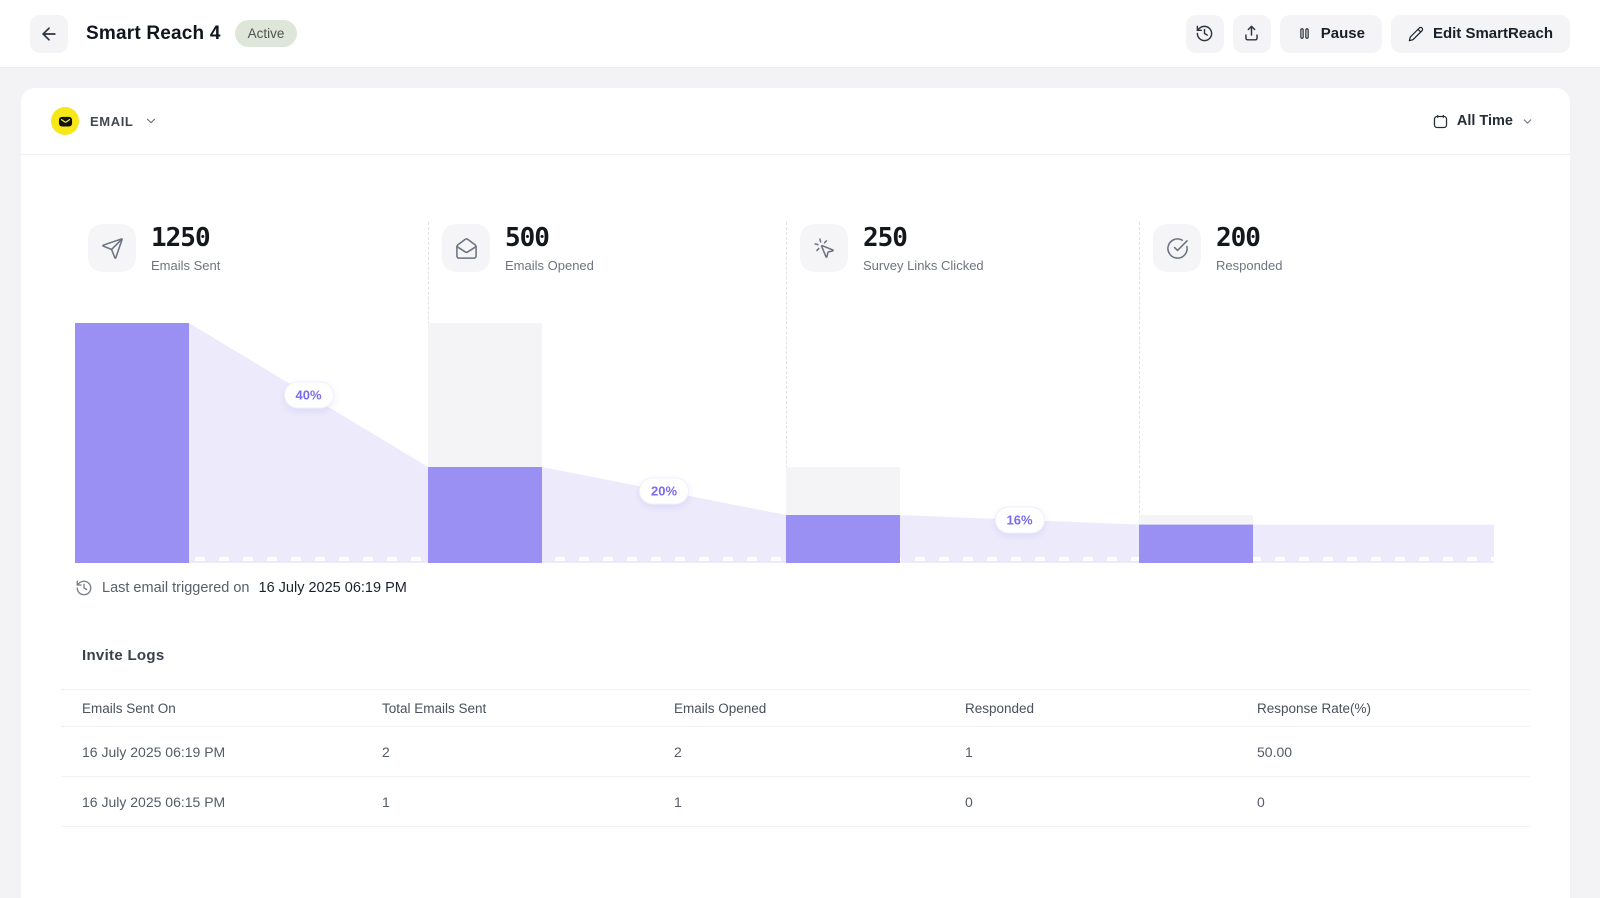  I want to click on table-cell: 50.00, so click(1275, 751).